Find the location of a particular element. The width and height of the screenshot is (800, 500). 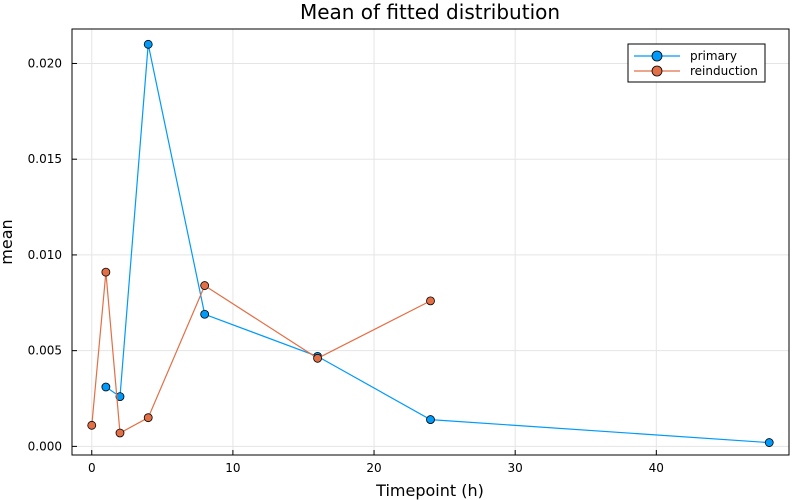

series-line-reinduction is located at coordinates (261, 353).